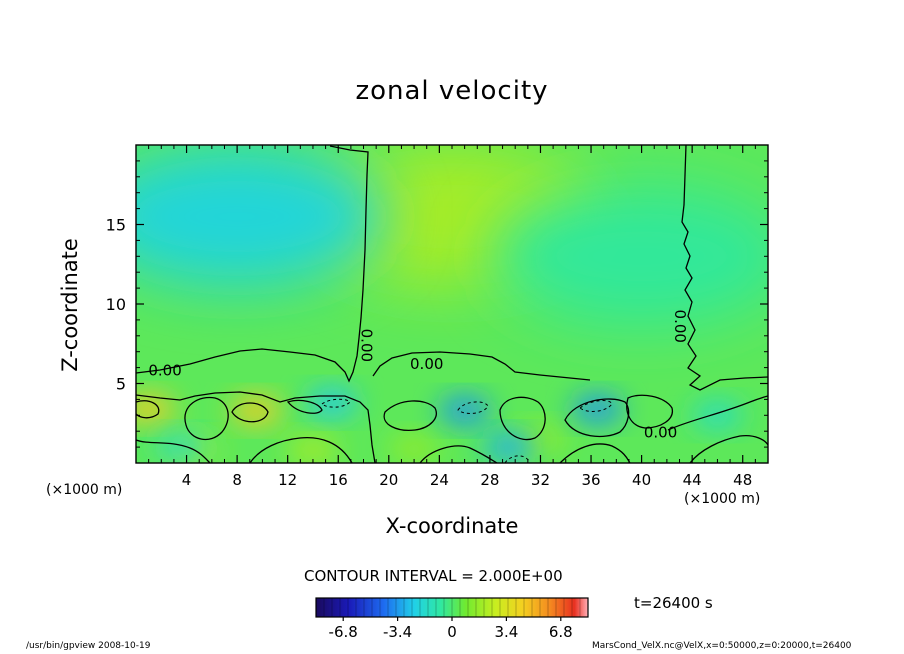 The image size is (904, 654). I want to click on colorbar-ticks: -6.8 -3.4 0 3.4 6.8, so click(451, 629).